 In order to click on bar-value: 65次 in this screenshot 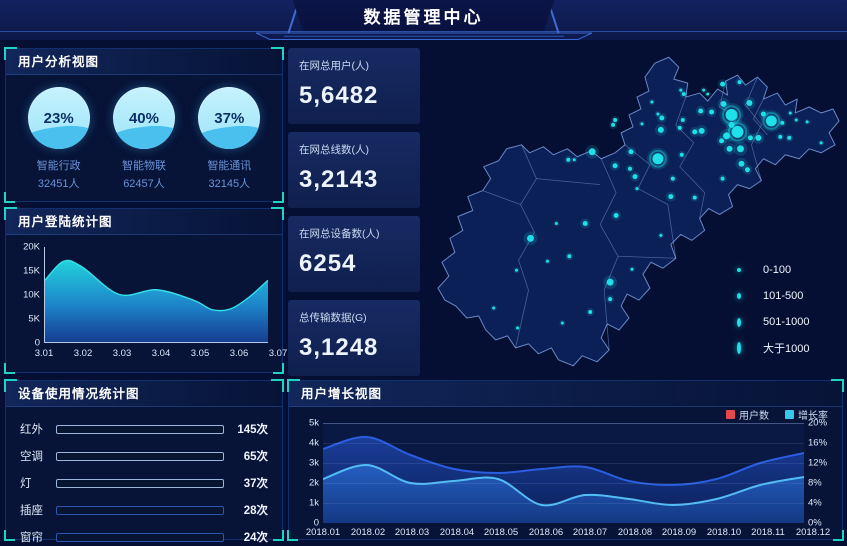, I will do `click(255, 457)`.